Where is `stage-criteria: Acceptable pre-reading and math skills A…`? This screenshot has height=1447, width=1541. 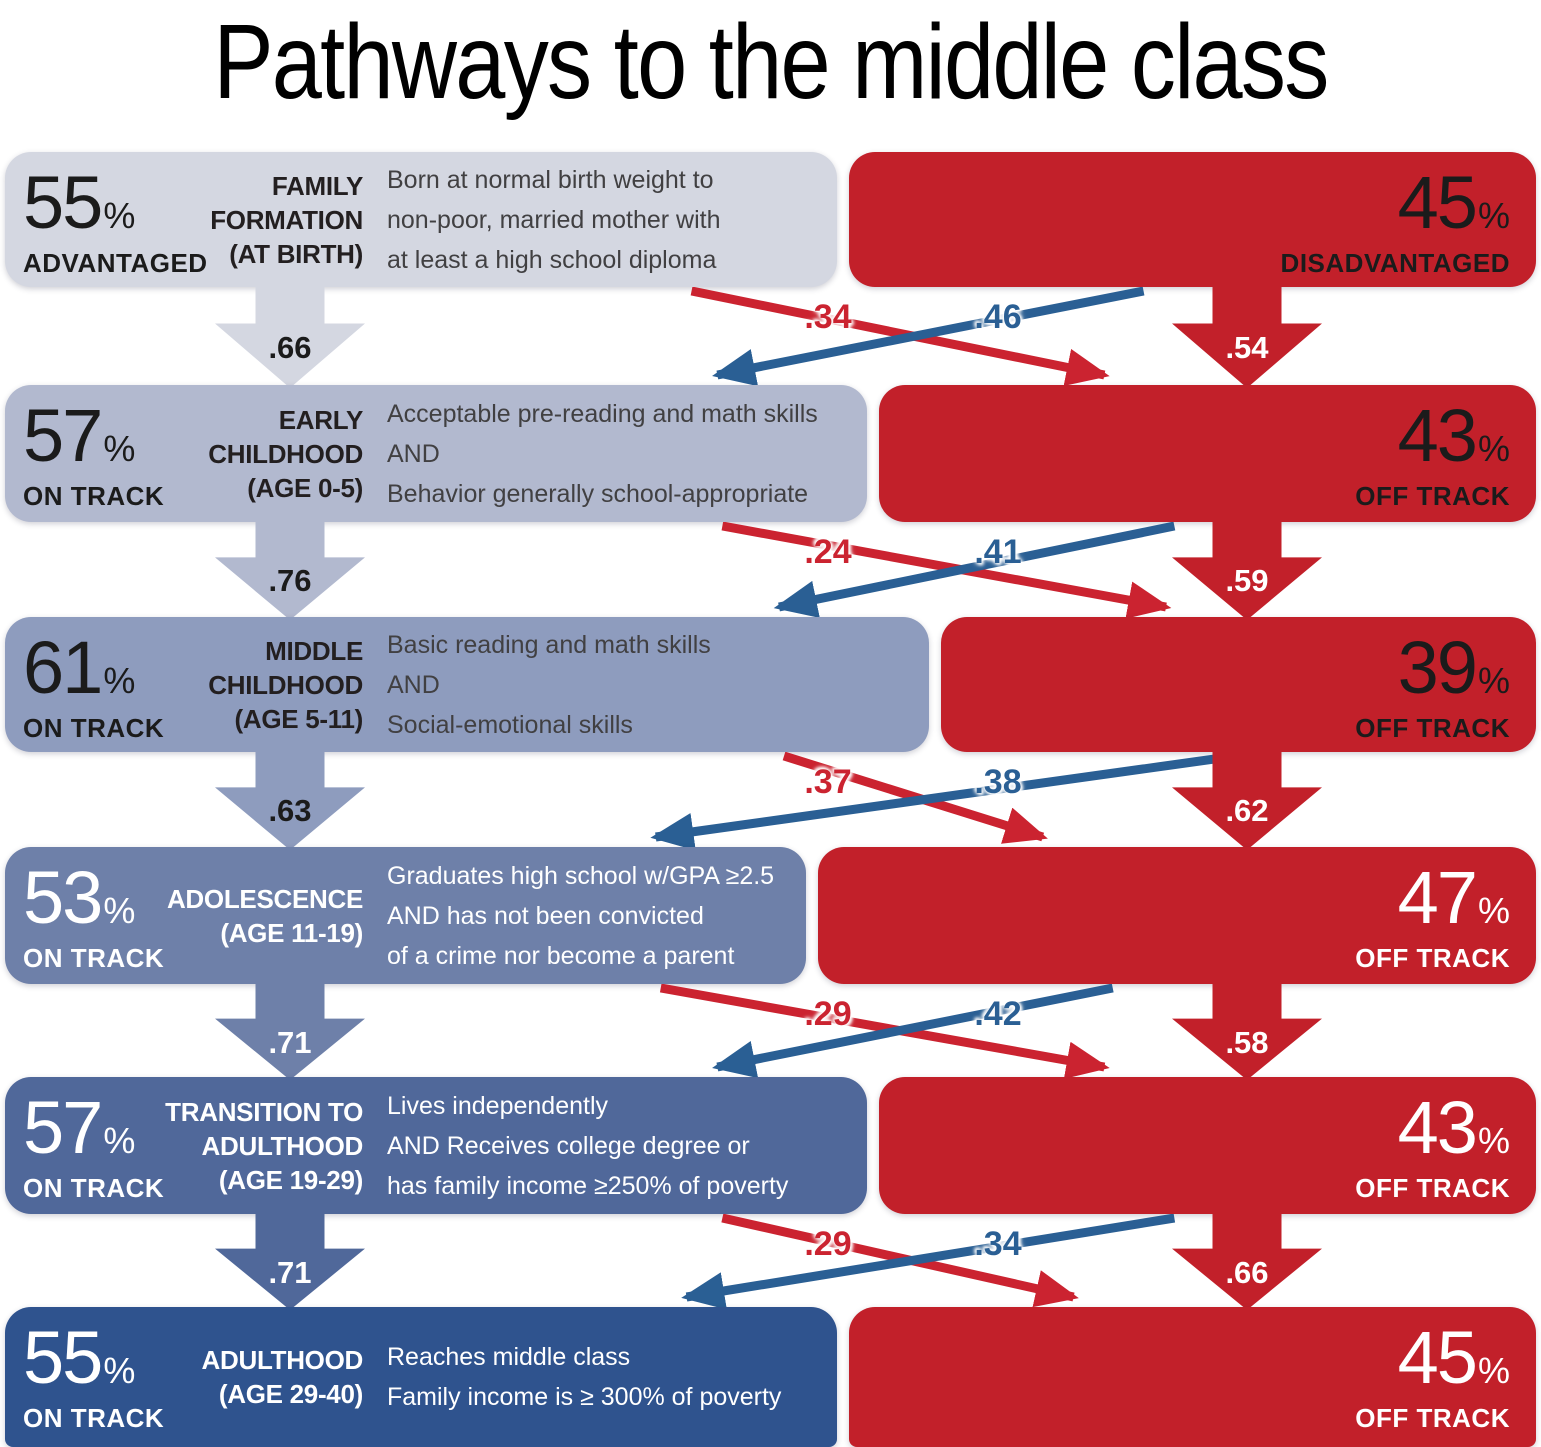
stage-criteria: Acceptable pre-reading and math skills A… is located at coordinates (602, 453).